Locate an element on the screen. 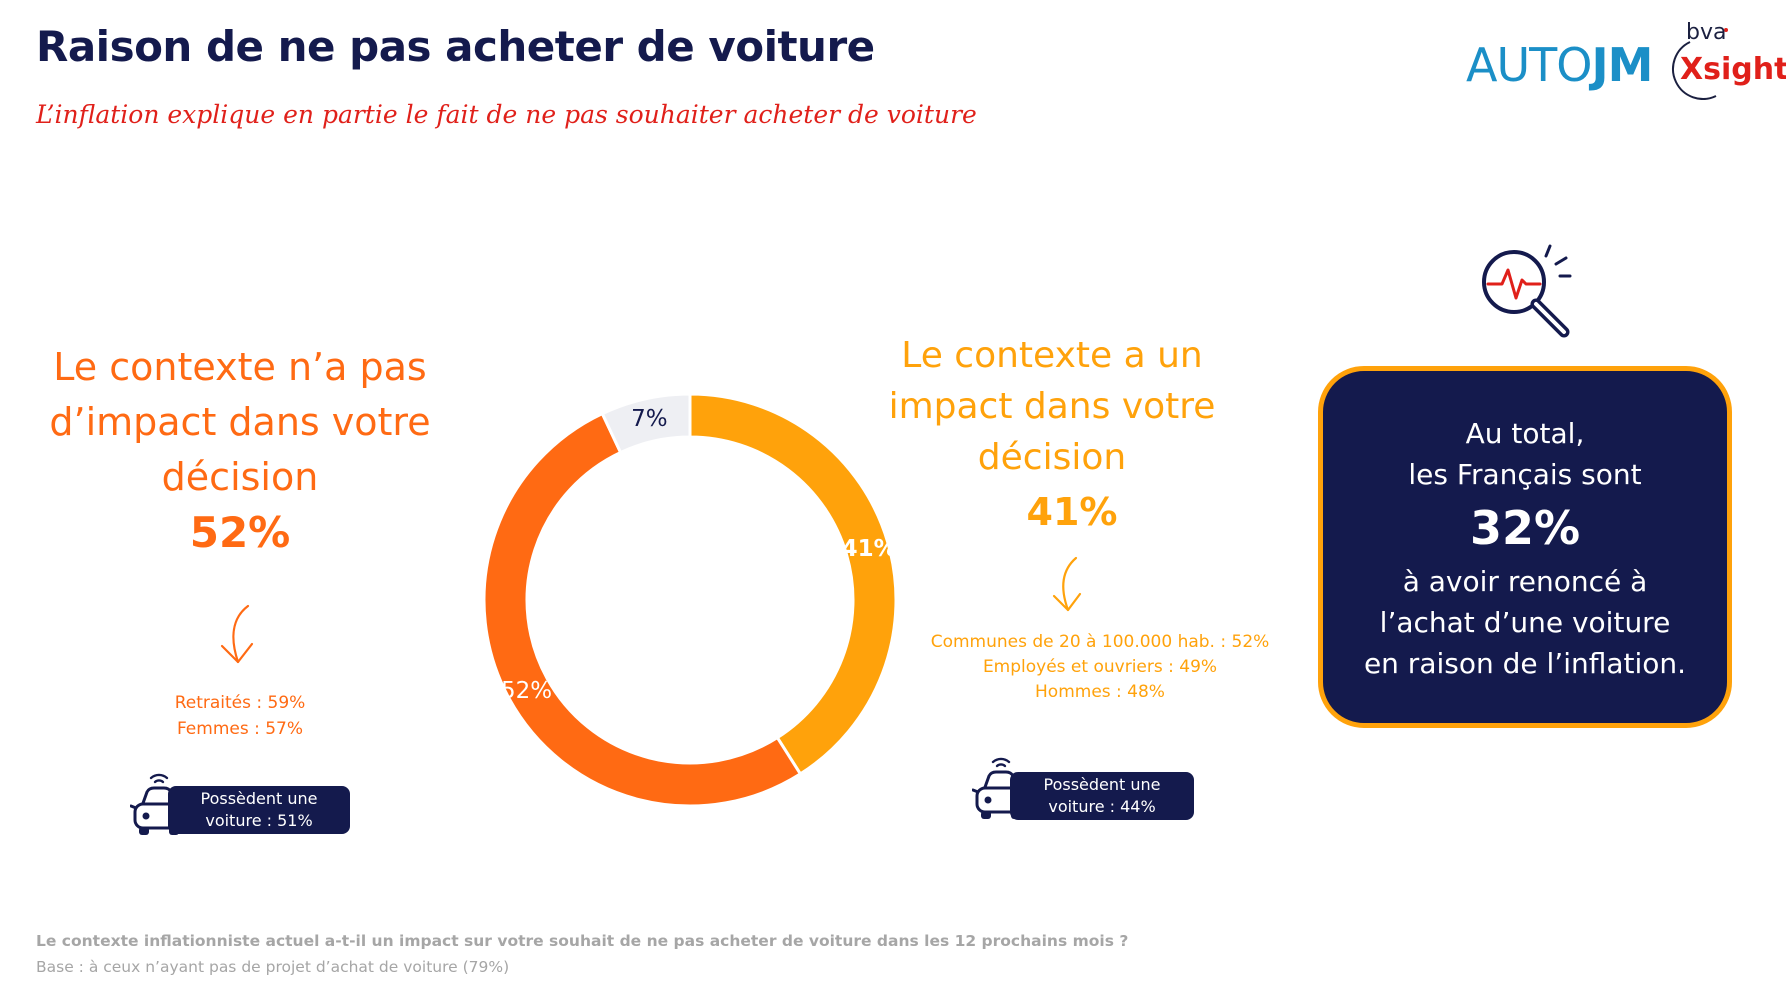  right-heading-line: Le contexte a un is located at coordinates (1052, 355).